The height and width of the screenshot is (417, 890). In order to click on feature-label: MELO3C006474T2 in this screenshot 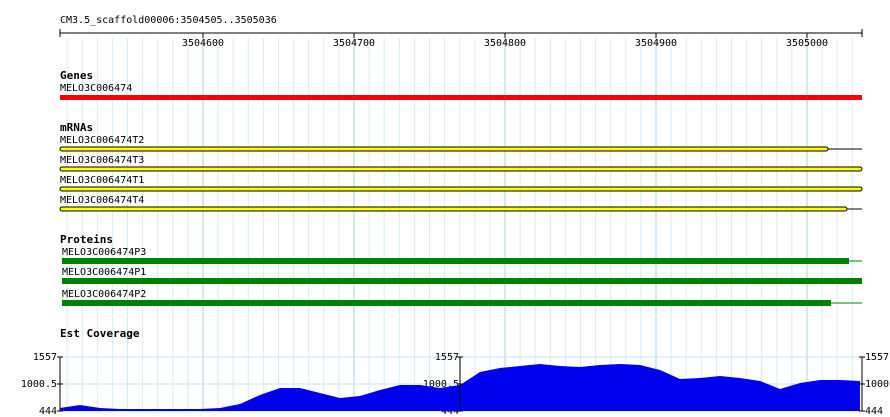, I will do `click(102, 140)`.